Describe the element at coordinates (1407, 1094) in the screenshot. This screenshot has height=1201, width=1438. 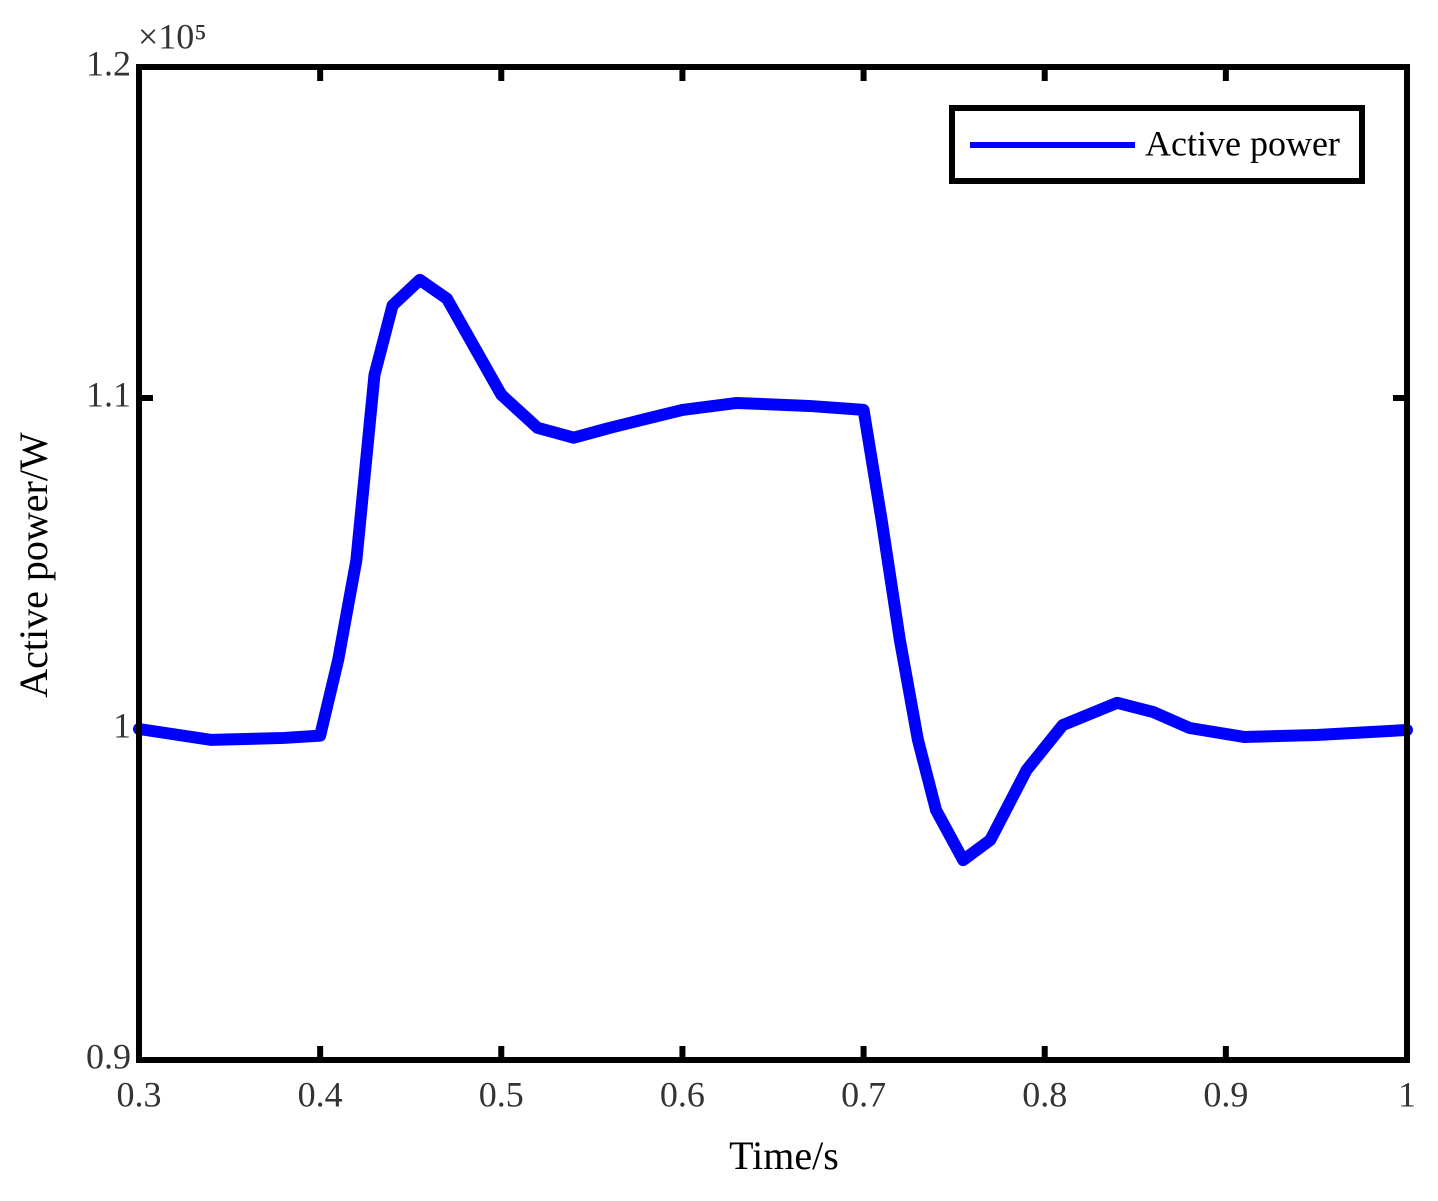
I see `x-tick-label: 1` at that location.